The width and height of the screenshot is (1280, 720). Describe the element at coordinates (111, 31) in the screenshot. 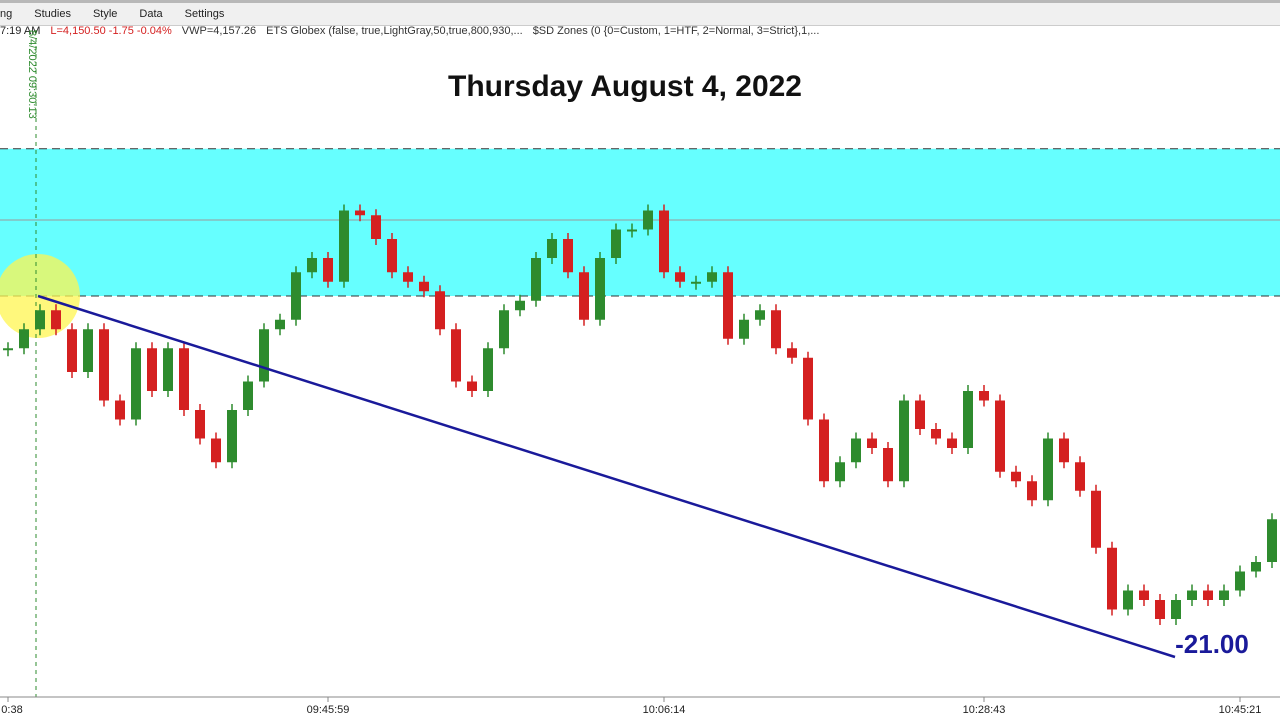

I see `info-text: L=4,150.50 -1.75 -0.04%` at that location.